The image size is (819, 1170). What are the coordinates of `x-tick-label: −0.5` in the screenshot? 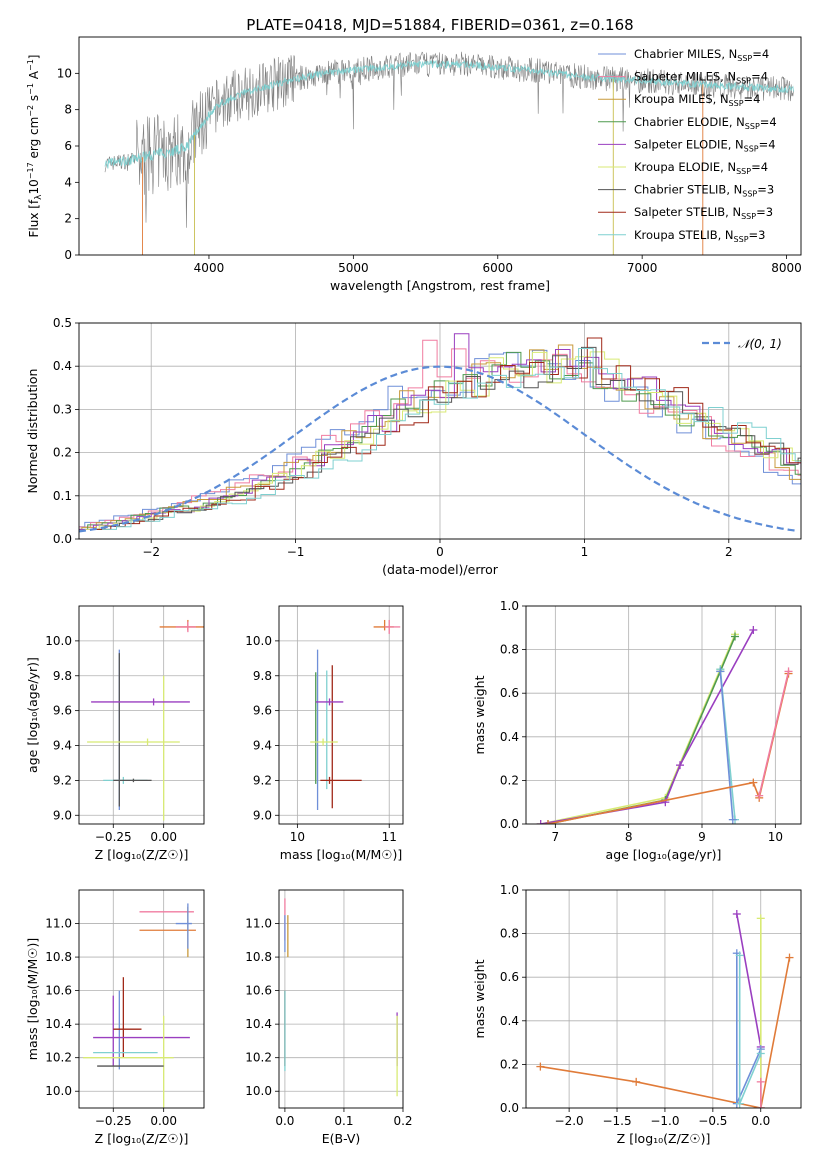 It's located at (712, 1121).